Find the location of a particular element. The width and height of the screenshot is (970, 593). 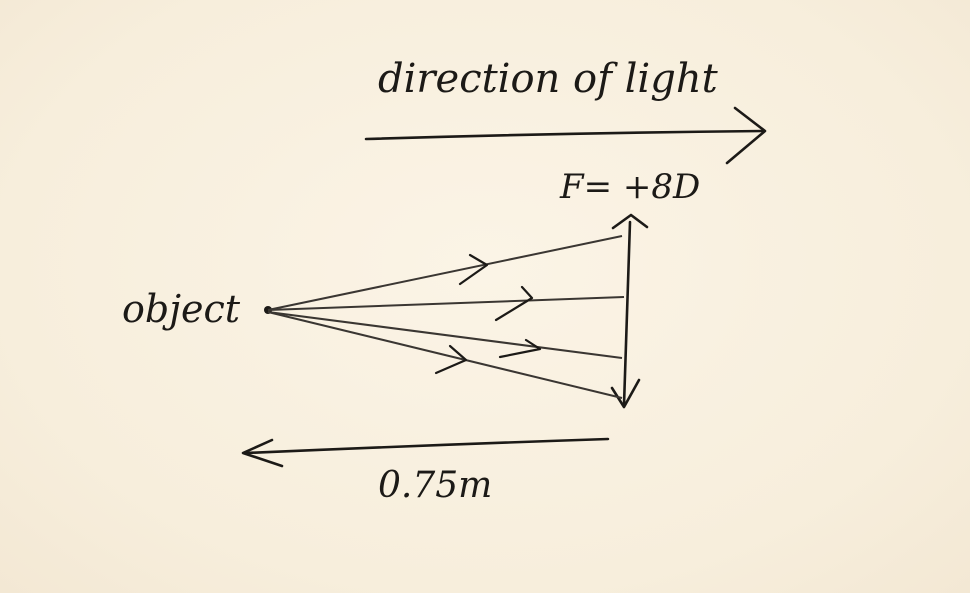

ray-4-arrowhead is located at coordinates (451, 359).